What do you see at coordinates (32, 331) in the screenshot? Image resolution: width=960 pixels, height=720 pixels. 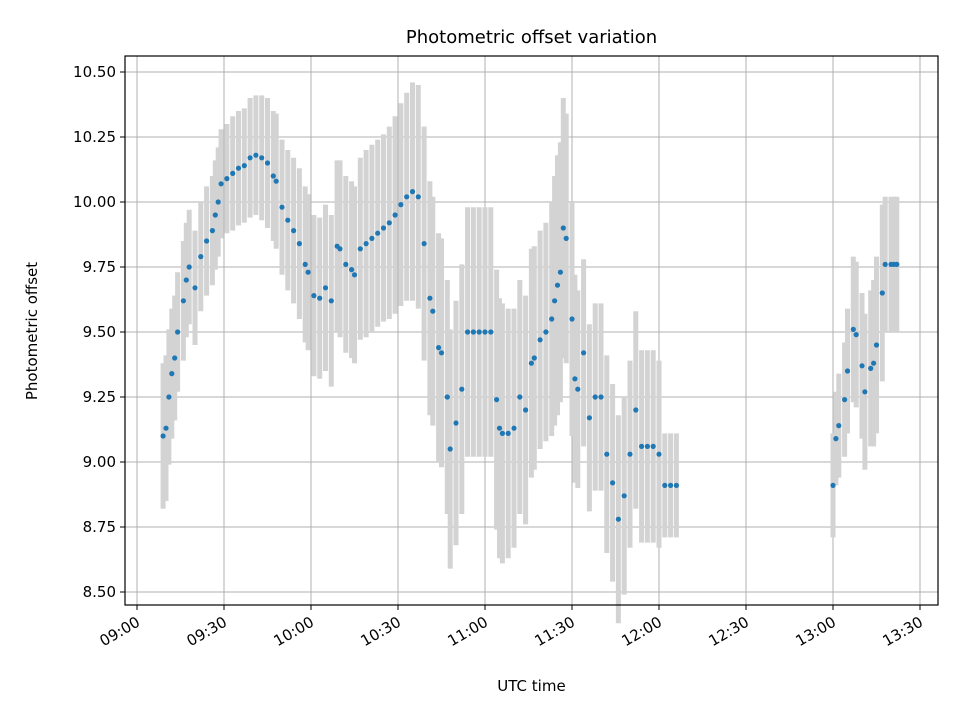 I see `y-axis-label: Photometric offset` at bounding box center [32, 331].